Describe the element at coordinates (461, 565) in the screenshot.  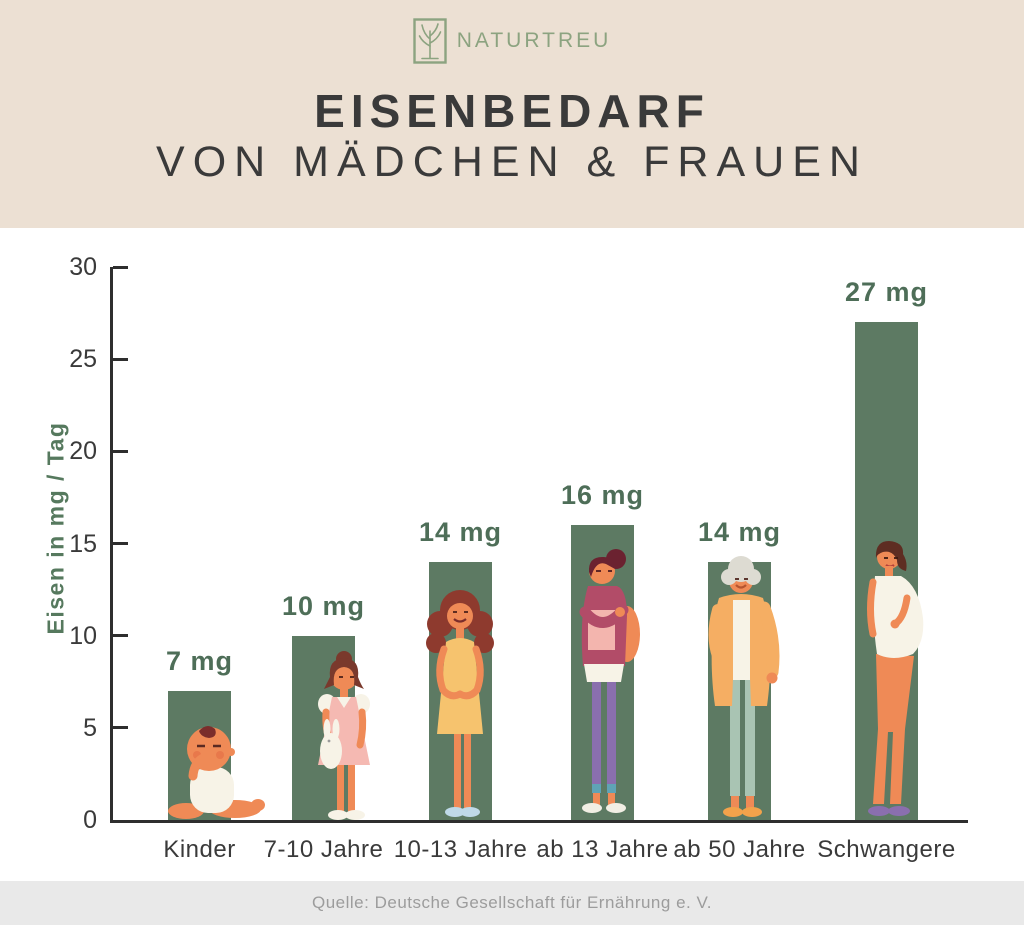
I see `bar-group-10-13: 14 mg 10-13 Jahre` at that location.